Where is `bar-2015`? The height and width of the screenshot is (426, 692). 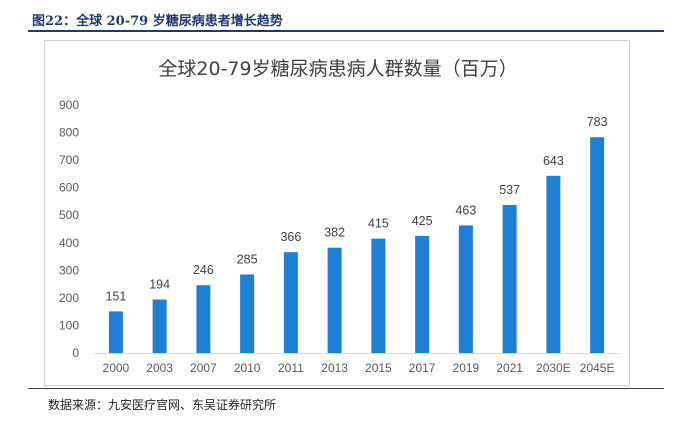 bar-2015 is located at coordinates (378, 295).